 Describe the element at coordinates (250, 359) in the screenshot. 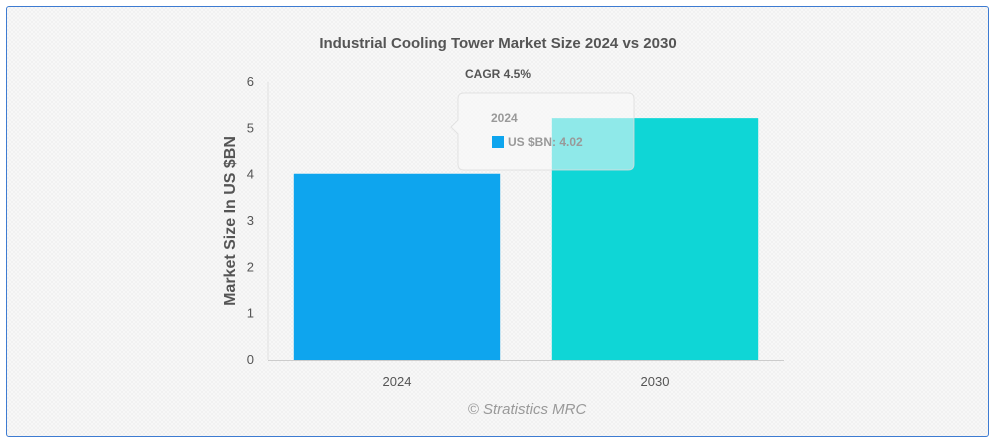

I see `y-tick-label: 0` at that location.